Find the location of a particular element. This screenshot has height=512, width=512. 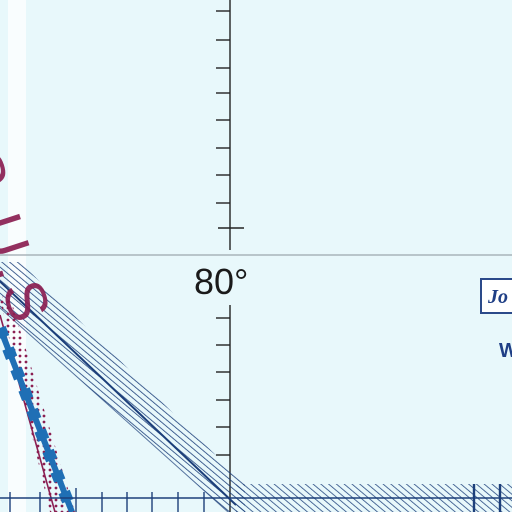

partial-place-label: W is located at coordinates (505, 351).